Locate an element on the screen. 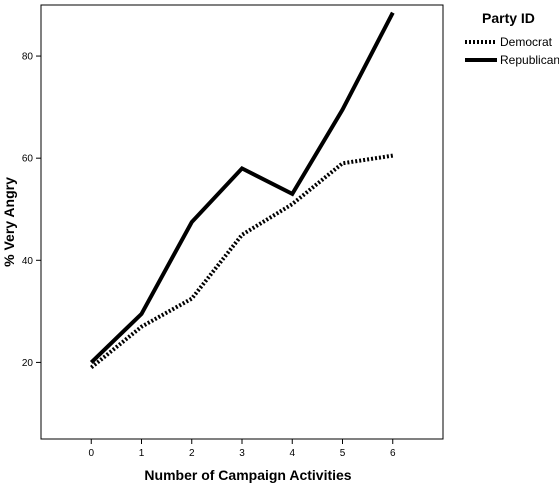 The width and height of the screenshot is (559, 492). legend: Party ID Democrat Republican is located at coordinates (512, 38).